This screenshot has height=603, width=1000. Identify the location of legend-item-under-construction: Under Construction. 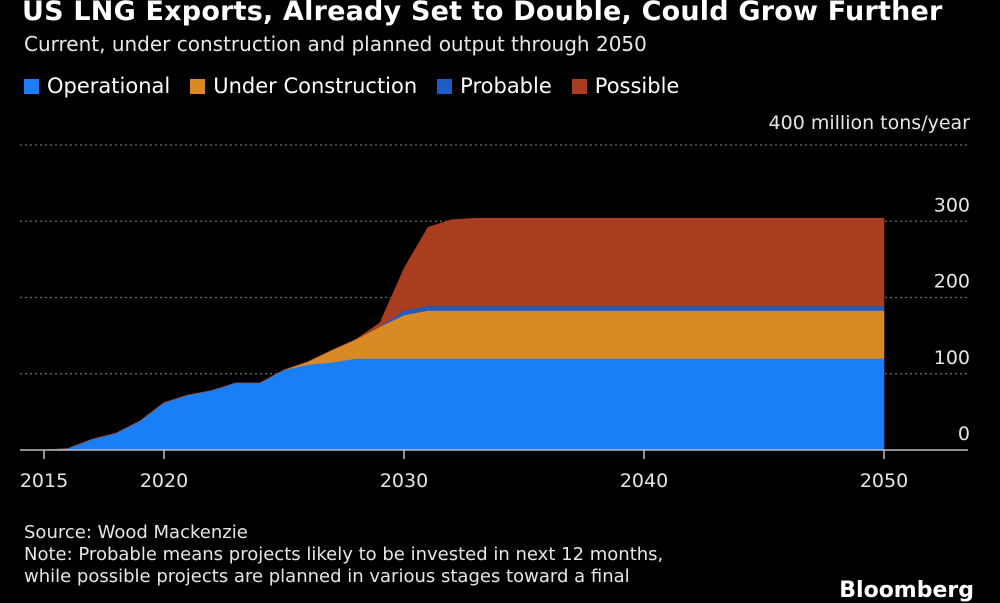
(303, 86).